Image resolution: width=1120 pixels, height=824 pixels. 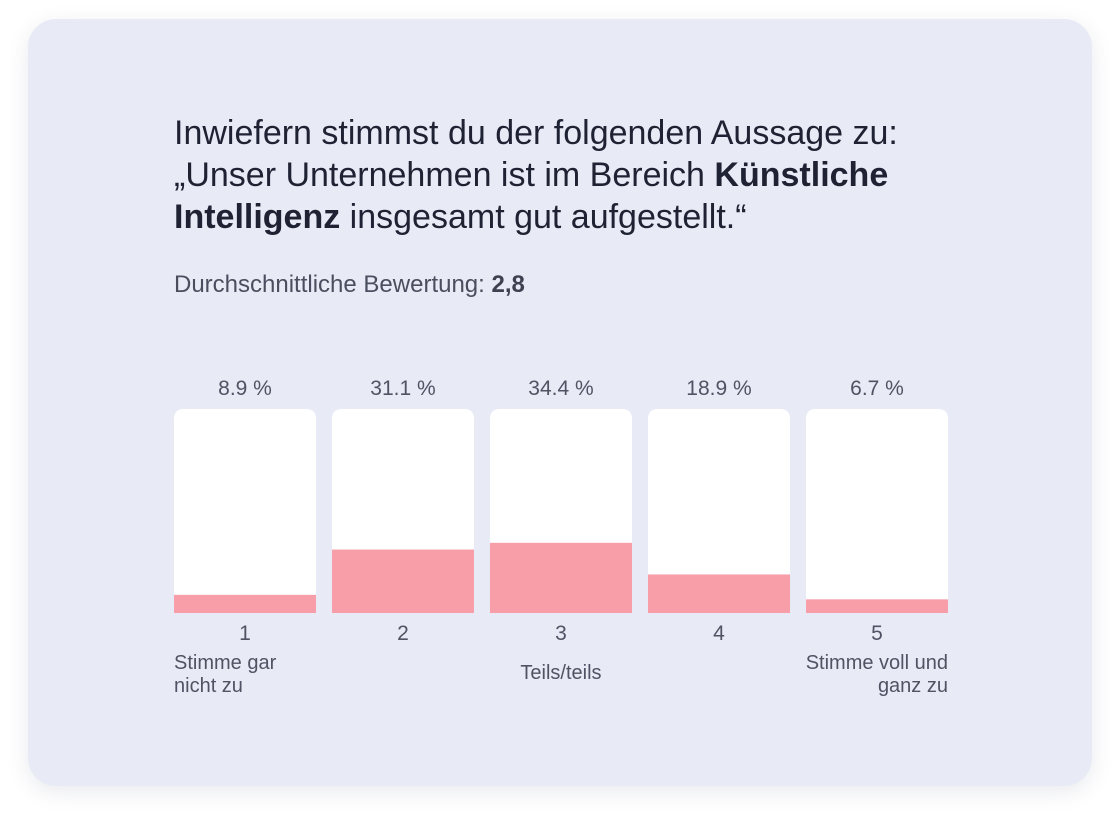 I want to click on bar-value-label: 6.7 %, so click(x=877, y=388).